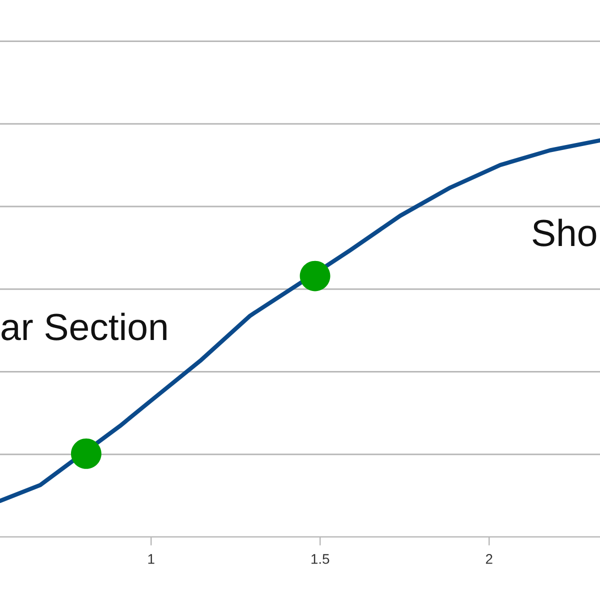 This screenshot has width=600, height=600. I want to click on annotation: Sho, so click(564, 232).